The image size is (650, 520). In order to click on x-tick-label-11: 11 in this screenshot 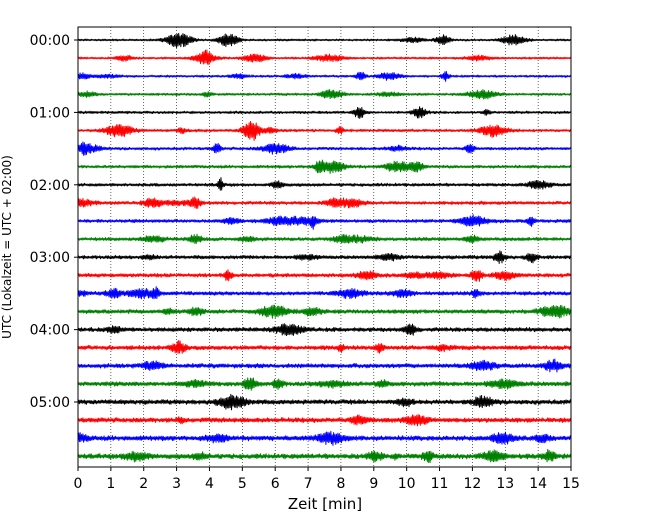, I will do `click(440, 484)`.